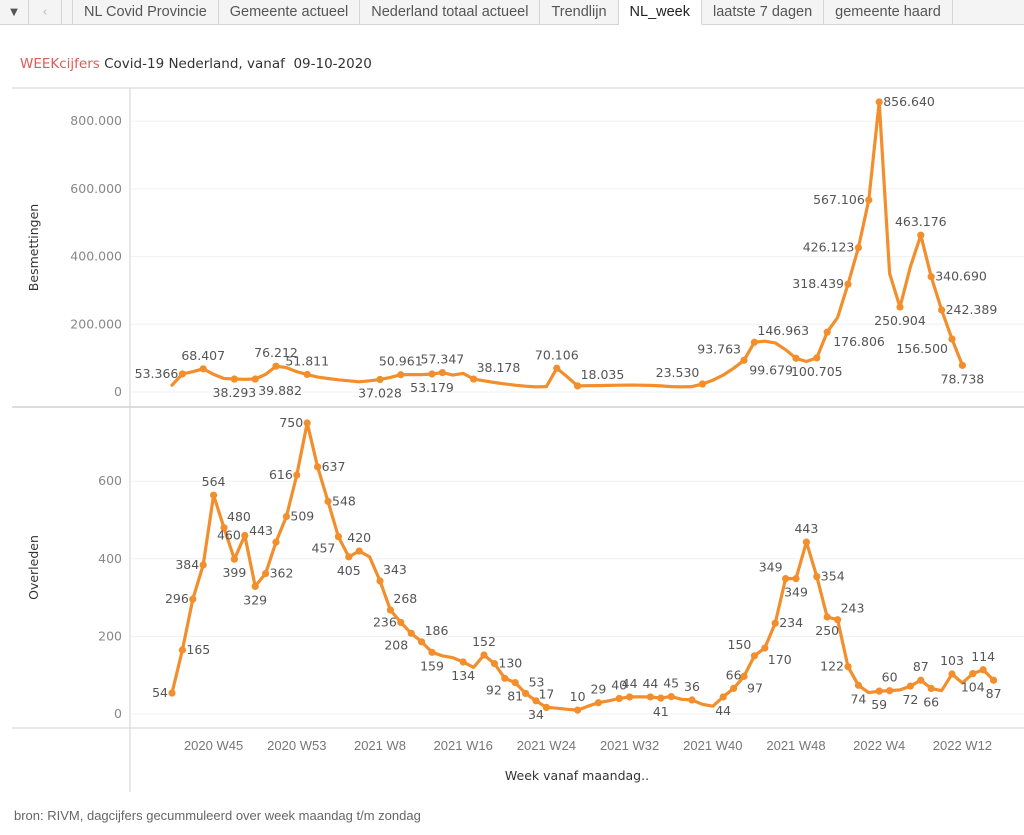 This screenshot has height=835, width=1024. I want to click on tab-gemeente-haard: gemeente haard, so click(888, 12).